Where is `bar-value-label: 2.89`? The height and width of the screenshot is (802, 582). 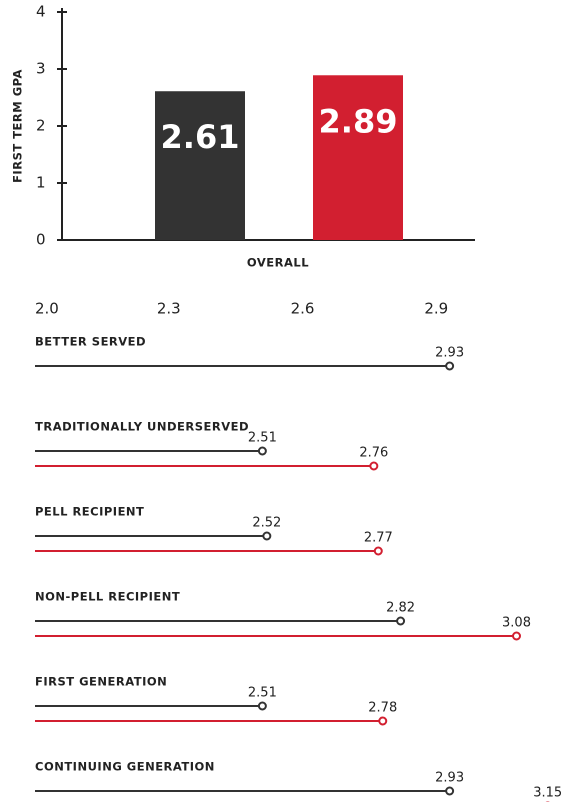
bar-value-label: 2.89 is located at coordinates (358, 121).